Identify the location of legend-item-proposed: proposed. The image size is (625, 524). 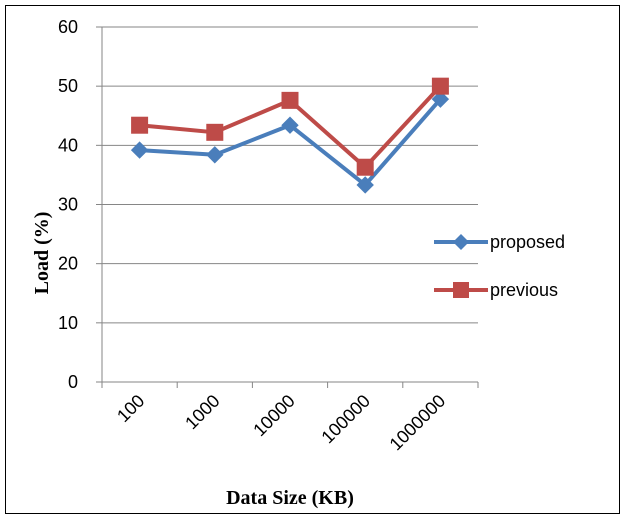
(499, 242).